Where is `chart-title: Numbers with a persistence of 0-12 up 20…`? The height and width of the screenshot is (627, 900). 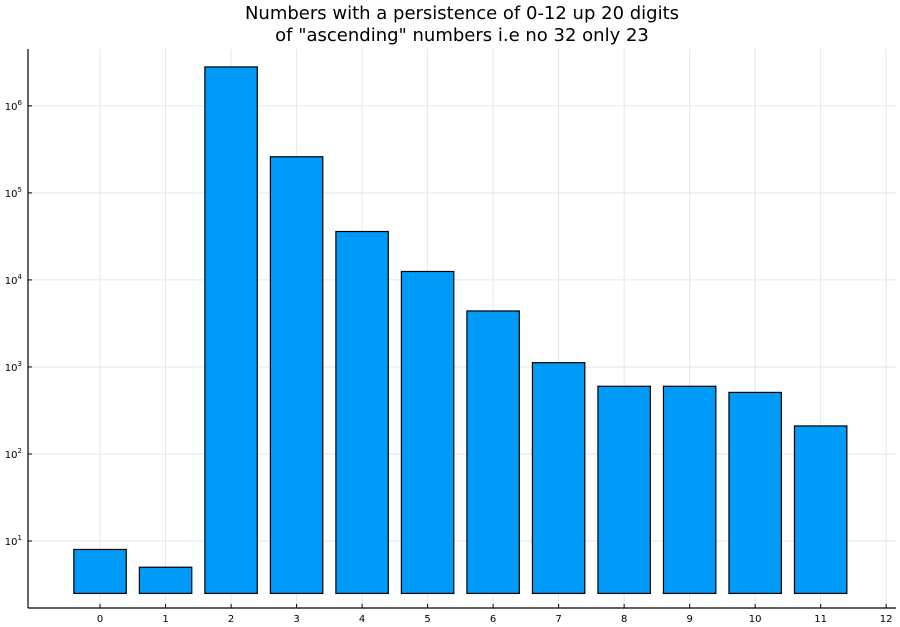 chart-title: Numbers with a persistence of 0-12 up 20… is located at coordinates (462, 24).